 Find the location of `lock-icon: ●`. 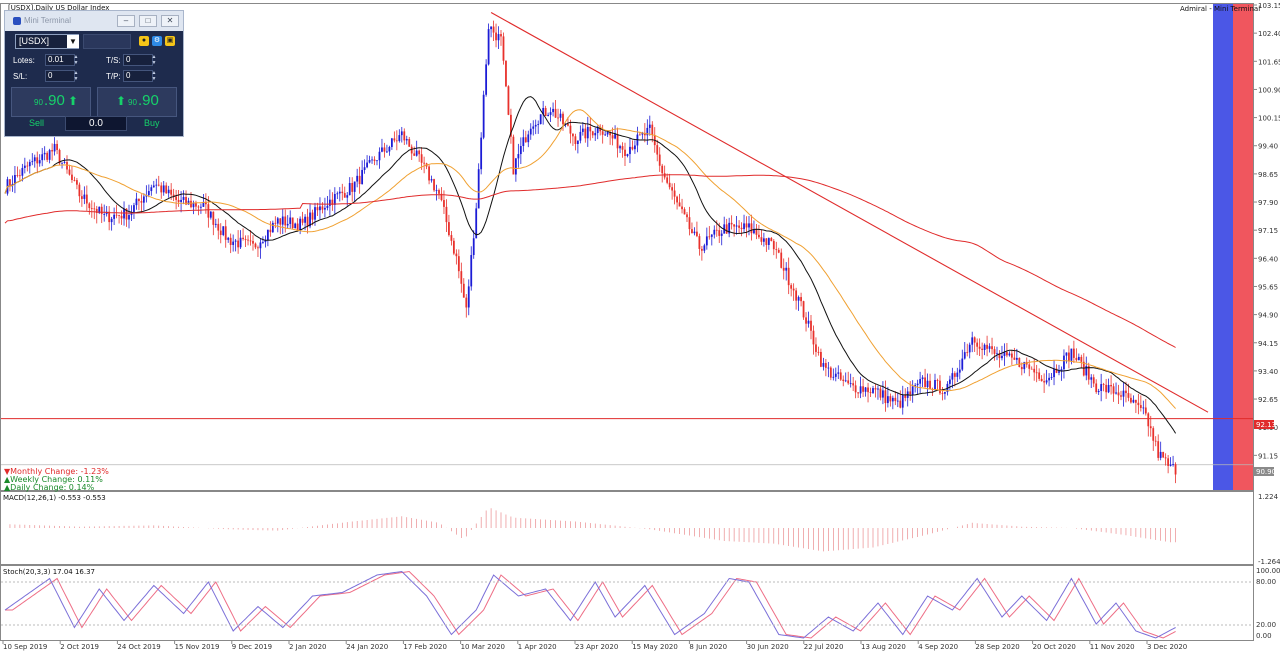

lock-icon: ● is located at coordinates (144, 41).